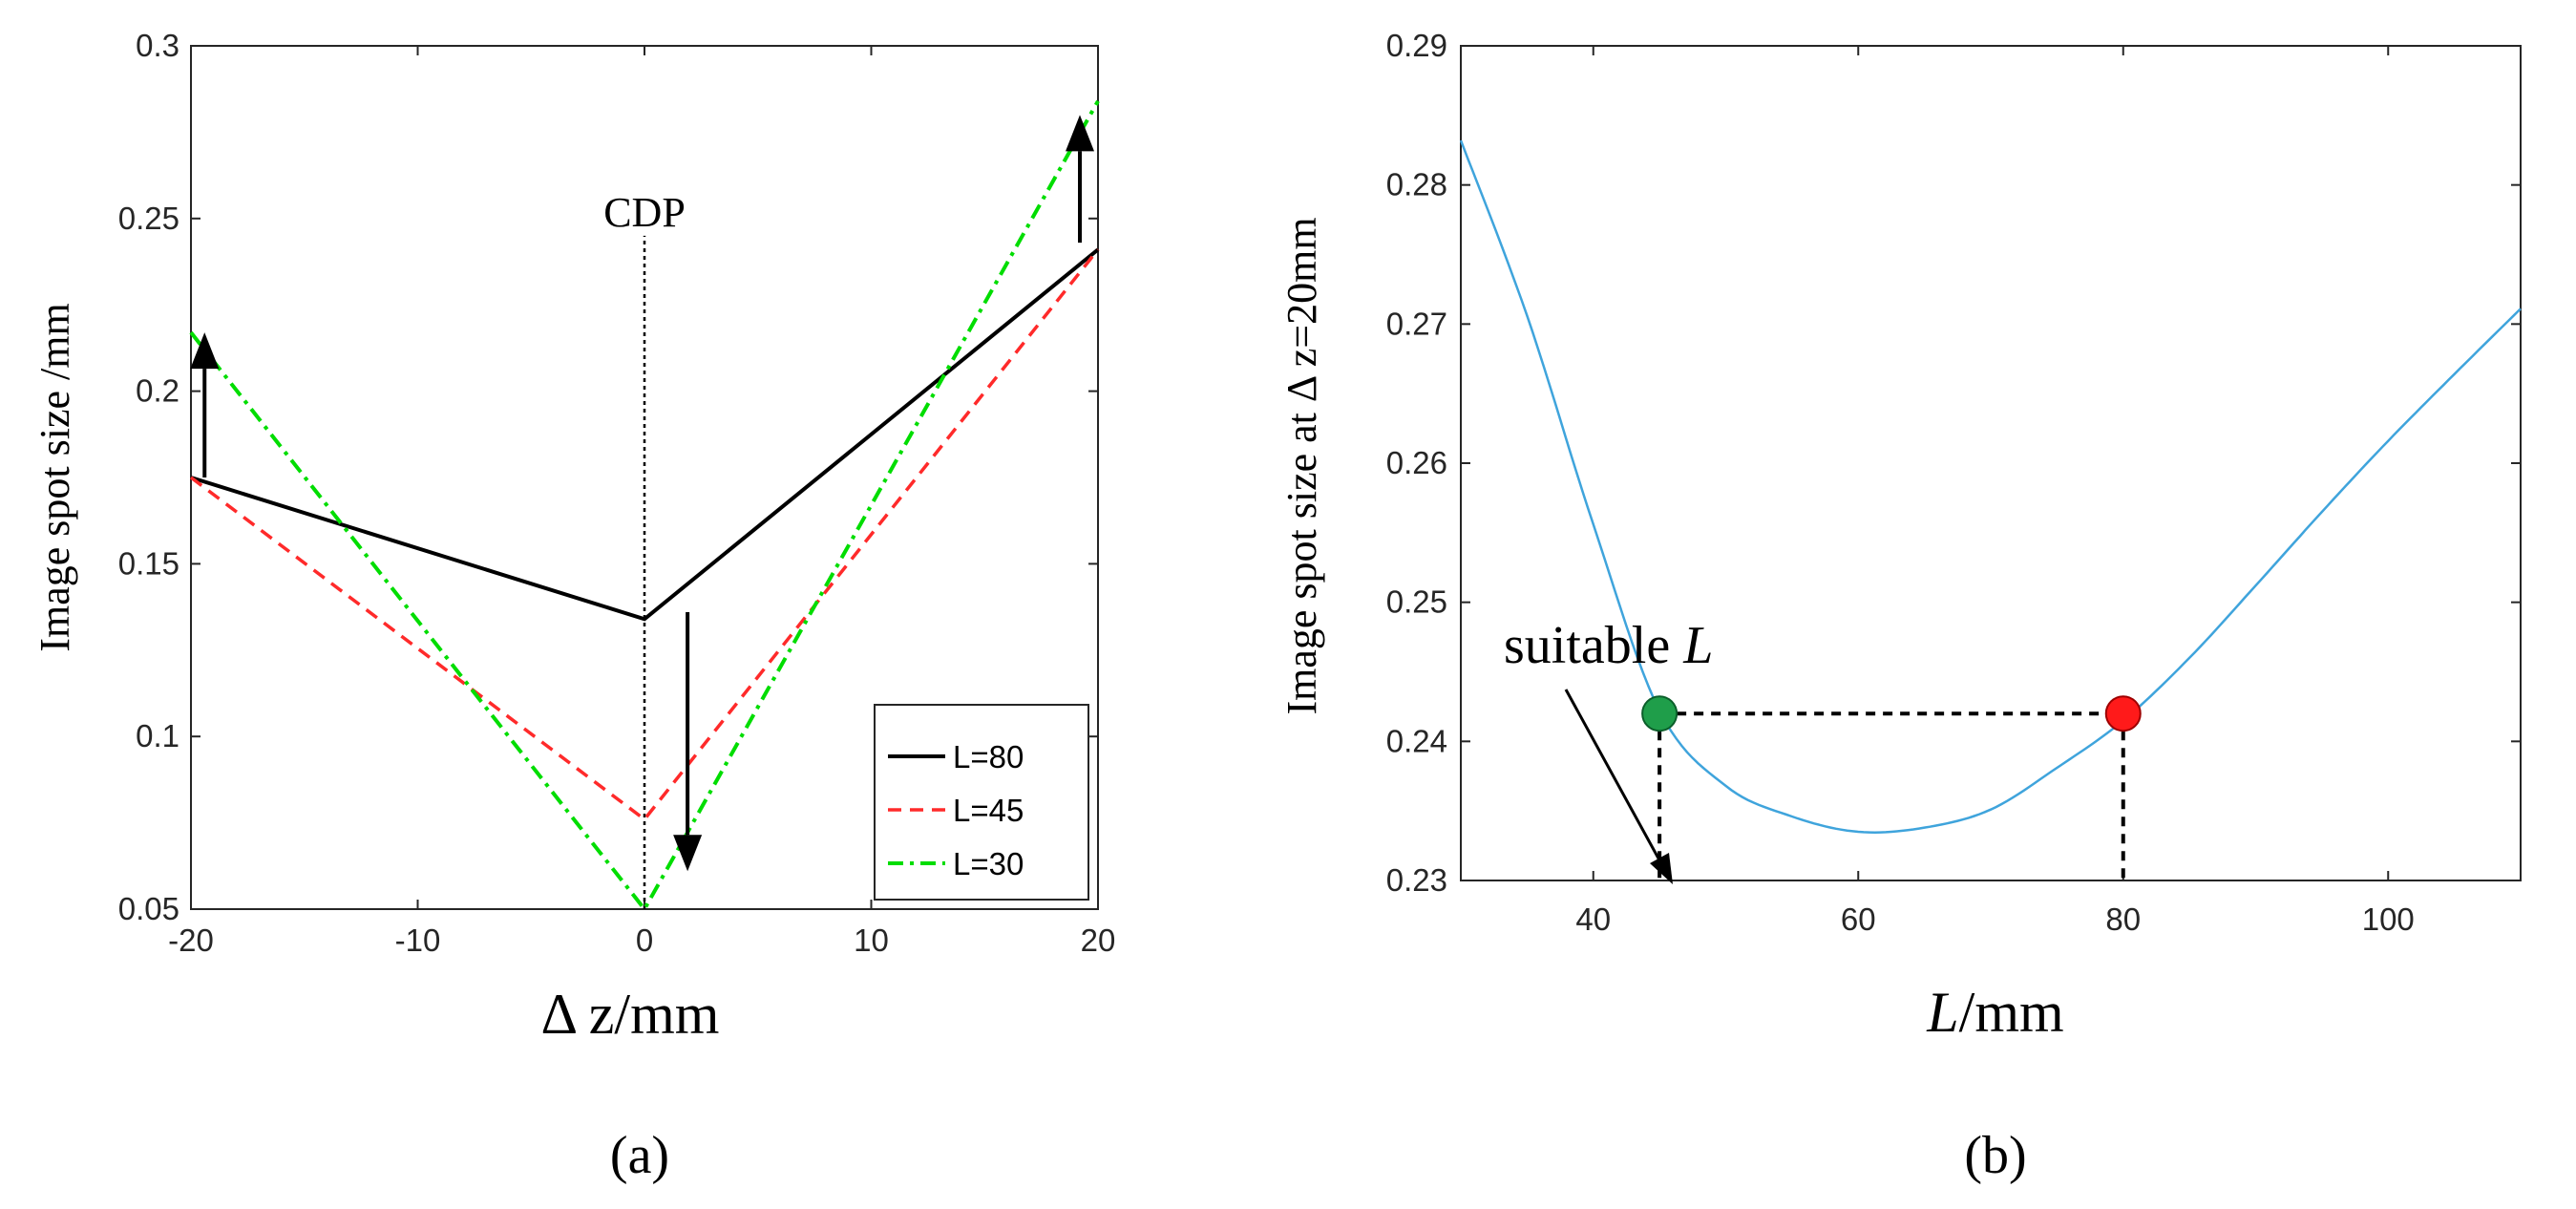 This screenshot has width=2576, height=1209. Describe the element at coordinates (1416, 462) in the screenshot. I see `y-tick-label: 0.26` at that location.